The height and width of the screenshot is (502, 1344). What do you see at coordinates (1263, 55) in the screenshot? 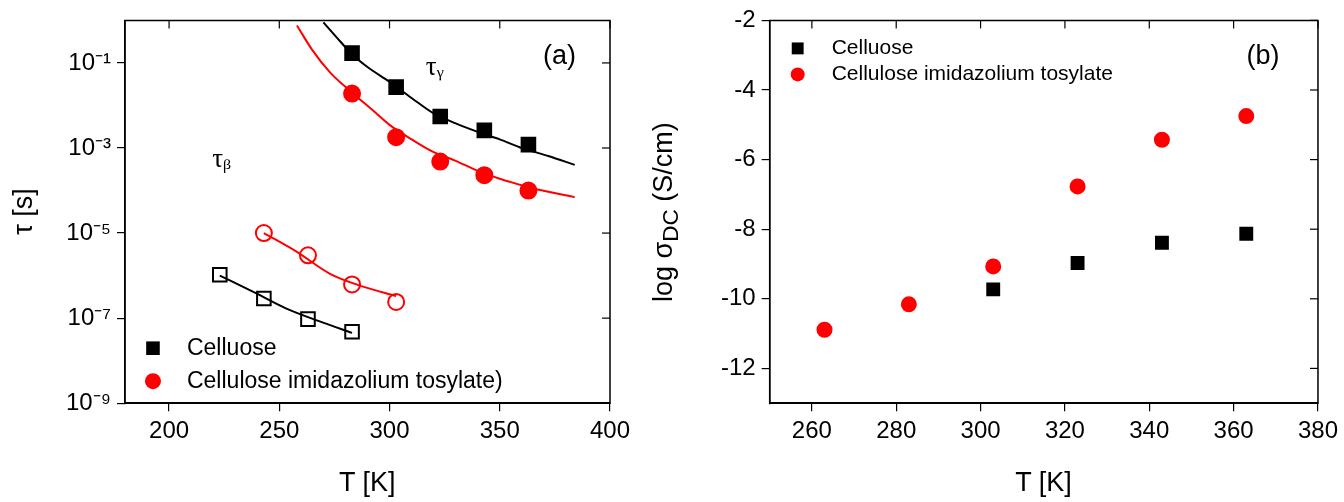
I see `annotation: (b)` at bounding box center [1263, 55].